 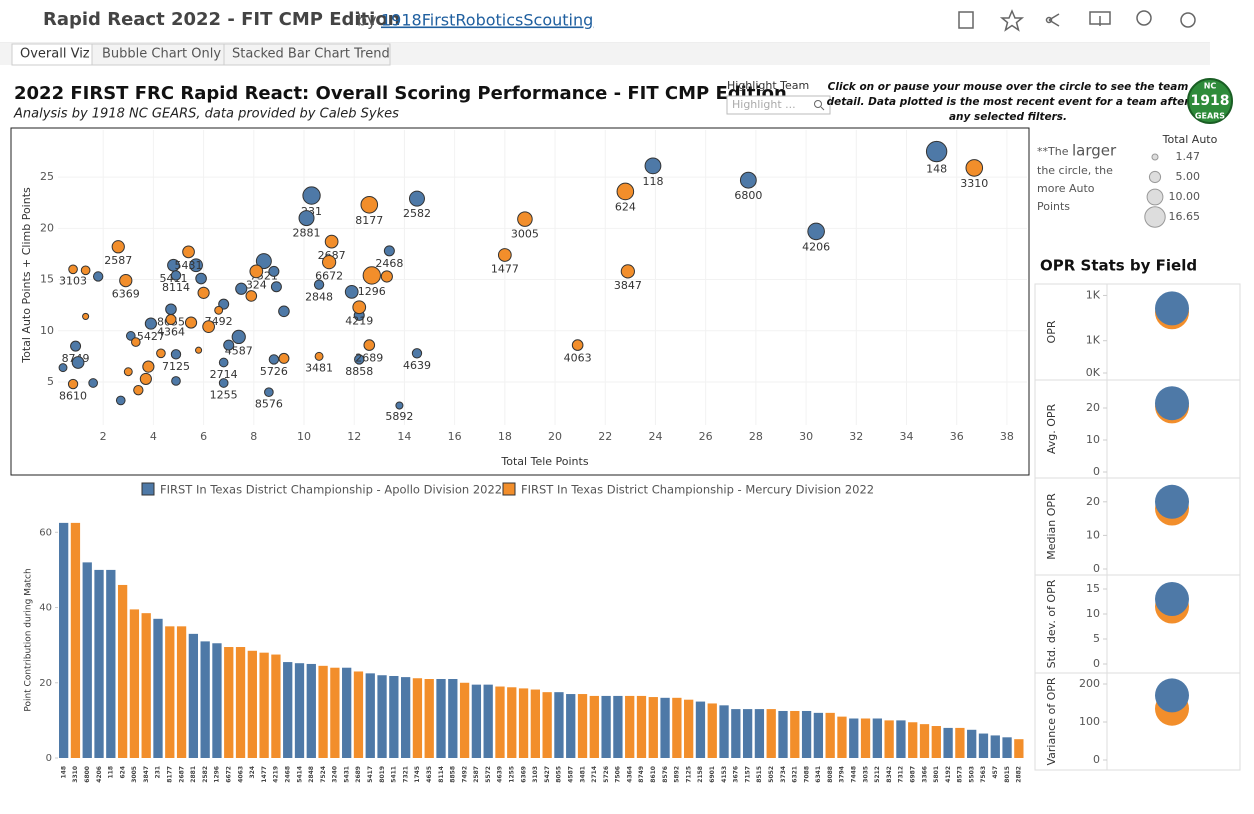 I want to click on author-link: 1918FirstRoboticsScouting, so click(x=487, y=20).